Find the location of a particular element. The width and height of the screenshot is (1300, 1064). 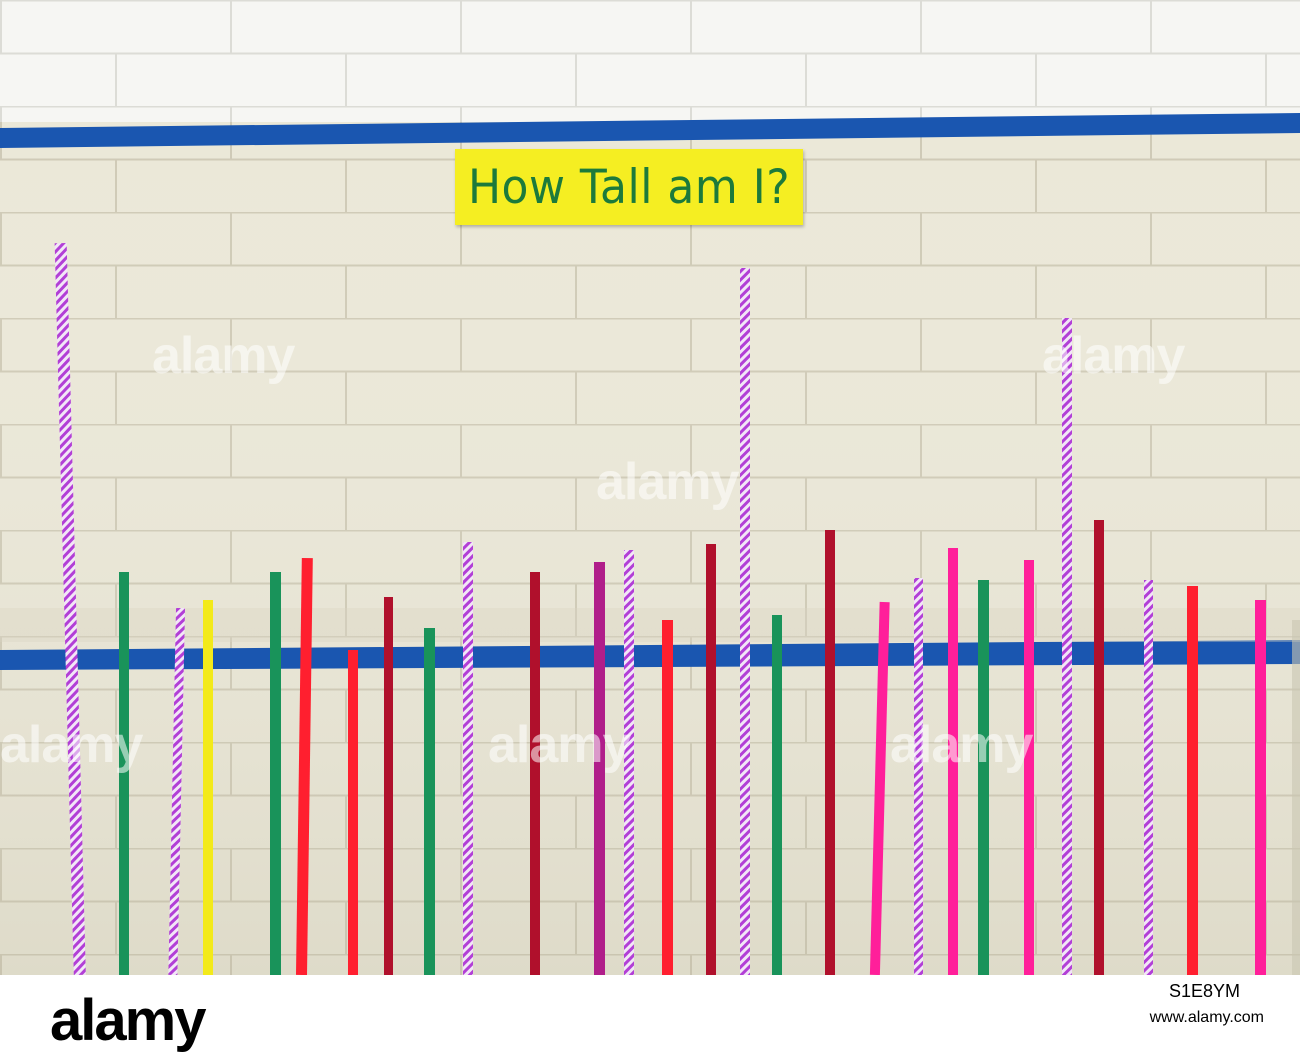

sign-text: How Tall am I? is located at coordinates (629, 187).